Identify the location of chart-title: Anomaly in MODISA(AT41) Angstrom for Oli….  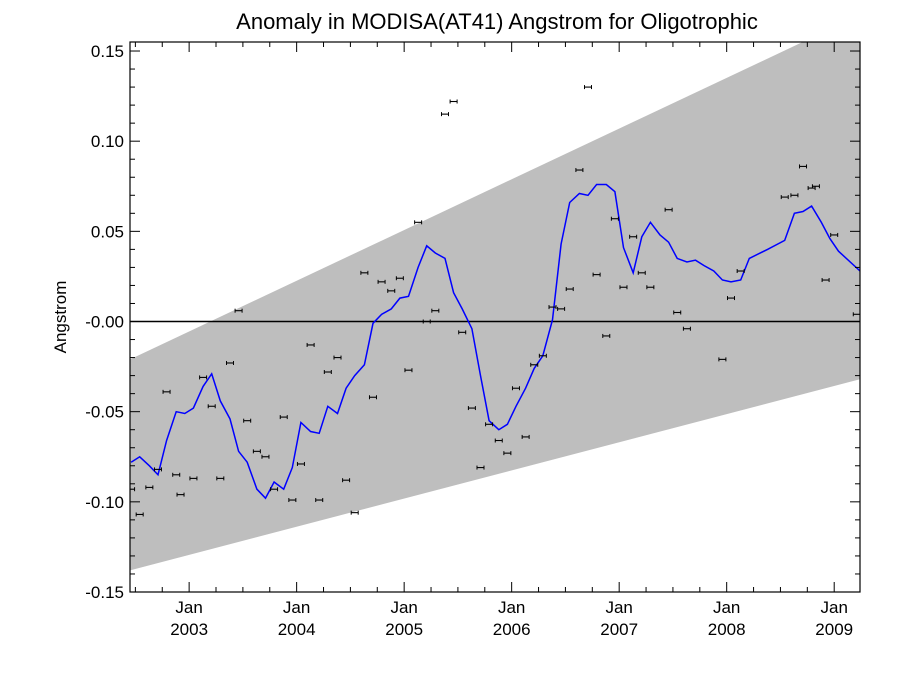
(497, 21).